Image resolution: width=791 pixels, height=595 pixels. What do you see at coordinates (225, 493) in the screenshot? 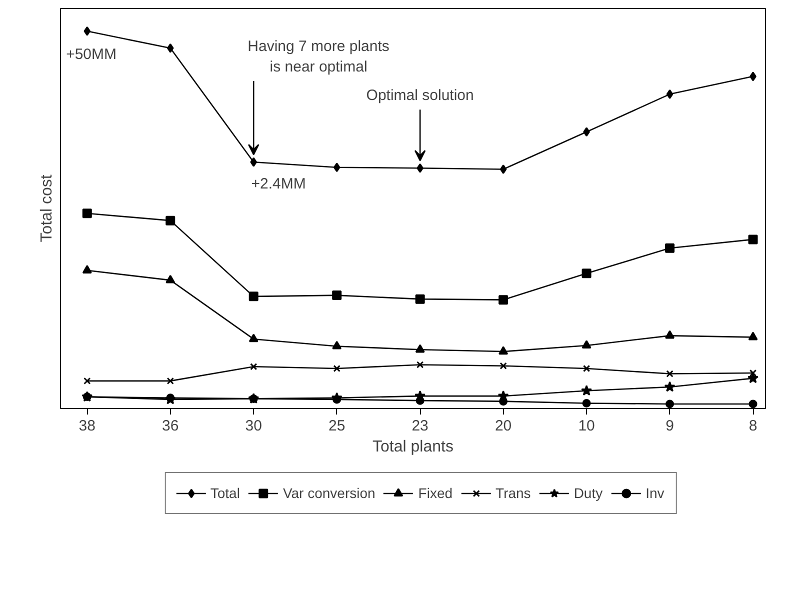
I see `legend-label: Total` at bounding box center [225, 493].